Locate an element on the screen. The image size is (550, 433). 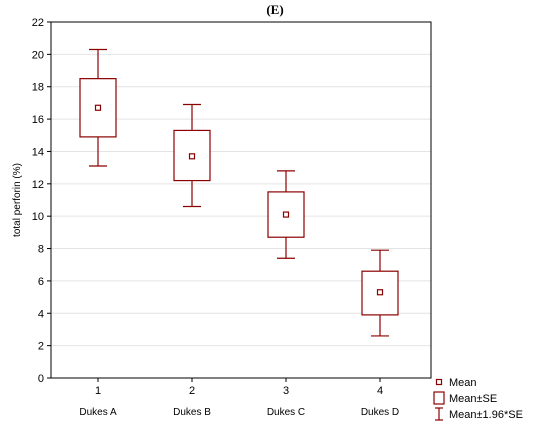
x-axis: 1 Dukes A 2 Dukes B 3 Dukes C 4 Dukes D is located at coordinates (239, 398).